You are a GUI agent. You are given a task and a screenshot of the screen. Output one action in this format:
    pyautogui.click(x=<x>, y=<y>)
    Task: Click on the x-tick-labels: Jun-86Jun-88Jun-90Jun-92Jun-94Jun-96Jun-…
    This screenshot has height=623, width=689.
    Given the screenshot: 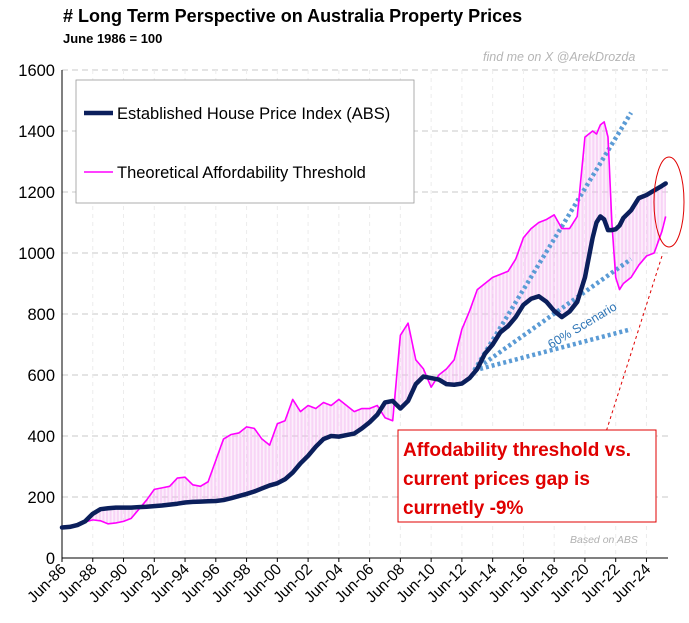 What is the action you would take?
    pyautogui.click(x=339, y=584)
    